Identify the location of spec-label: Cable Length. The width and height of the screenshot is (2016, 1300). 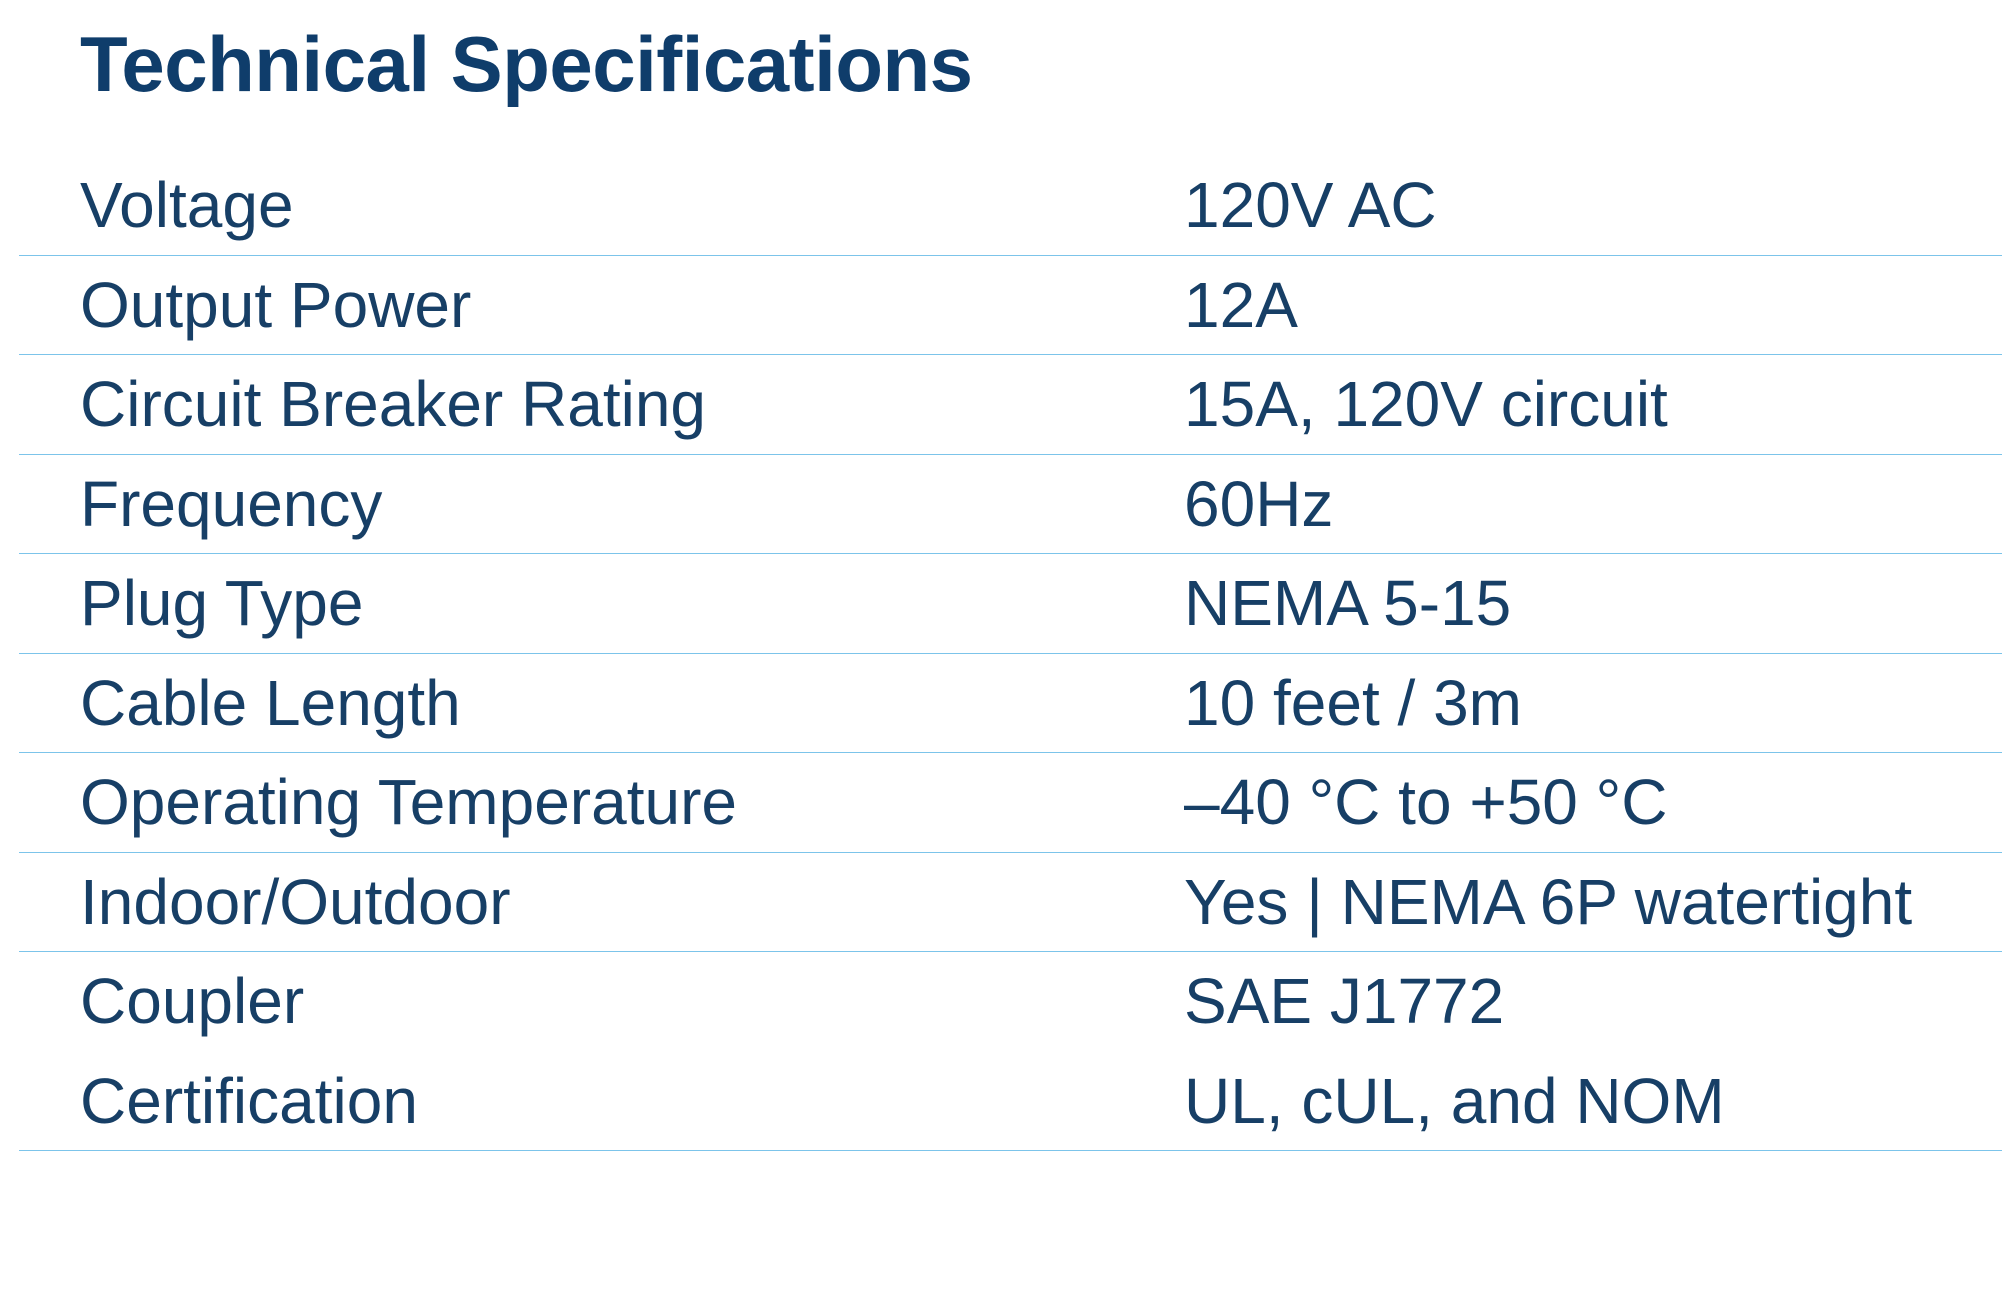
(270, 702).